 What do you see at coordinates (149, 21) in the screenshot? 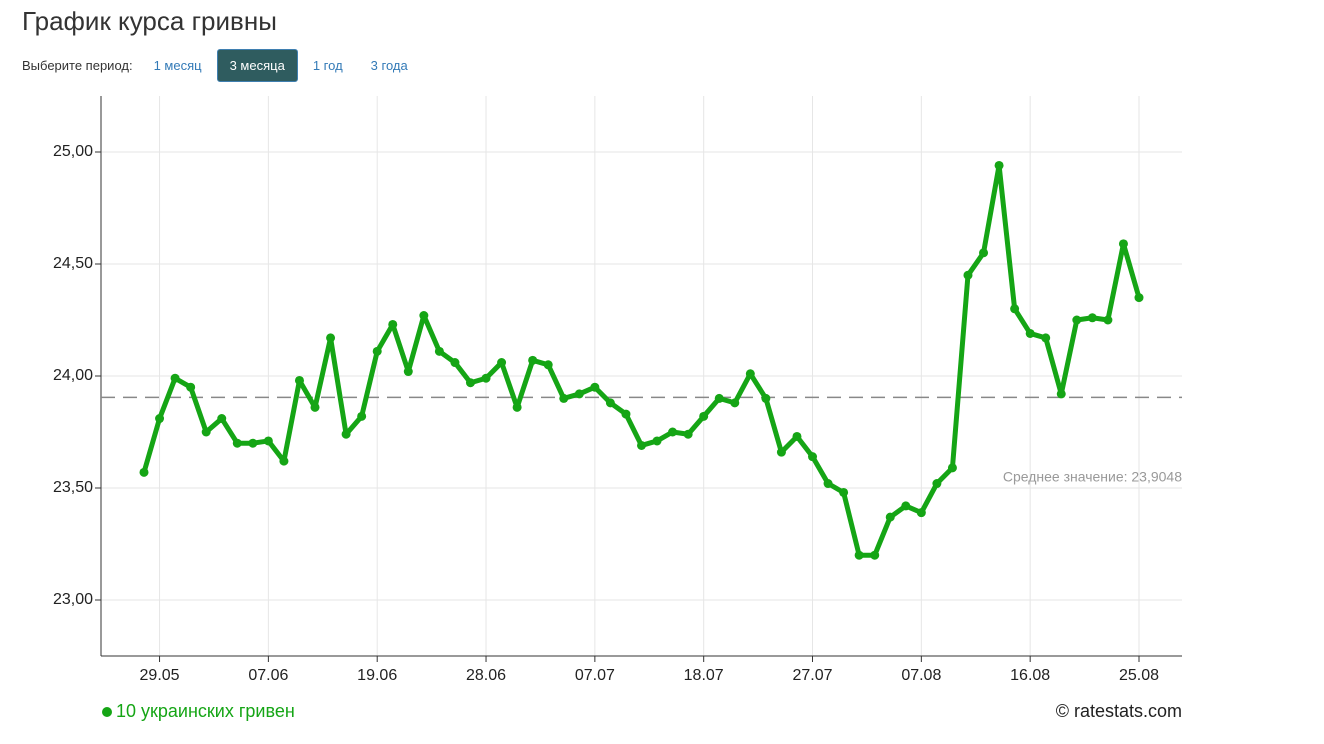
I see `page-title: График курса гривны` at bounding box center [149, 21].